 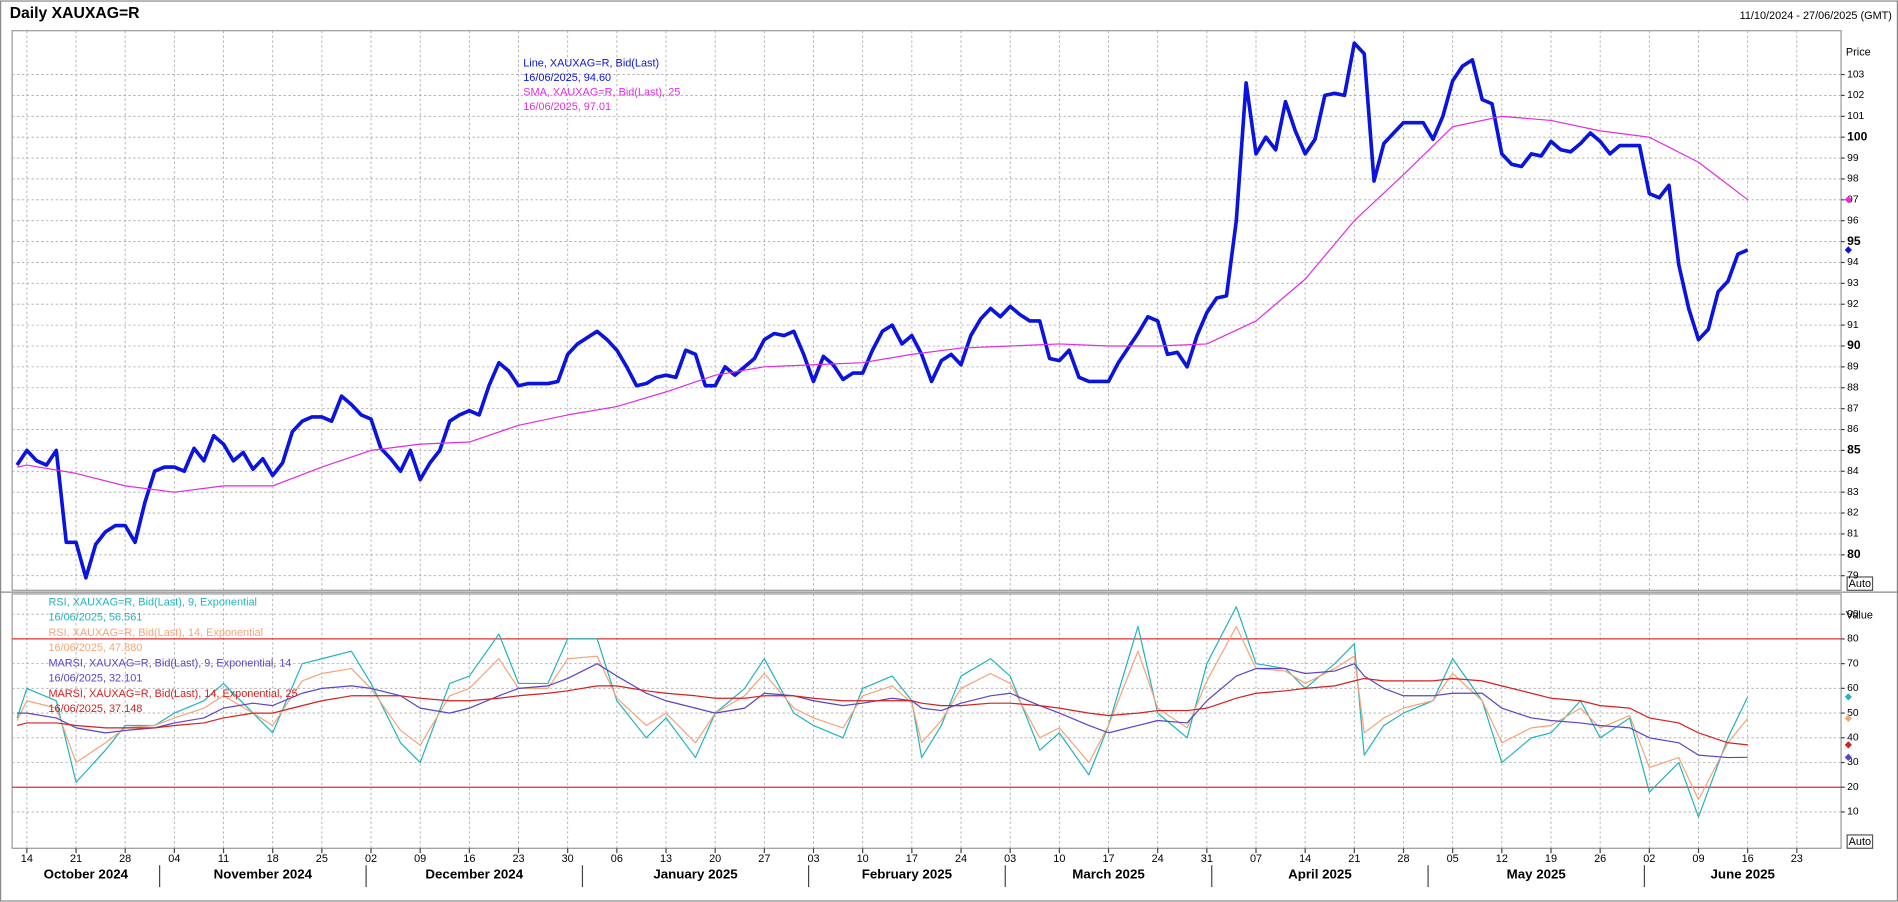 I want to click on y-tick-label: 50, so click(x=1853, y=713).